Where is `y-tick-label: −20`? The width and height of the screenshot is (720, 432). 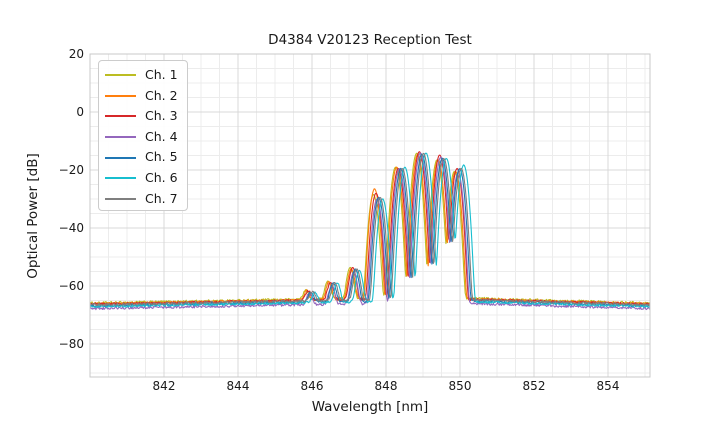 y-tick-label: −20 is located at coordinates (71, 170).